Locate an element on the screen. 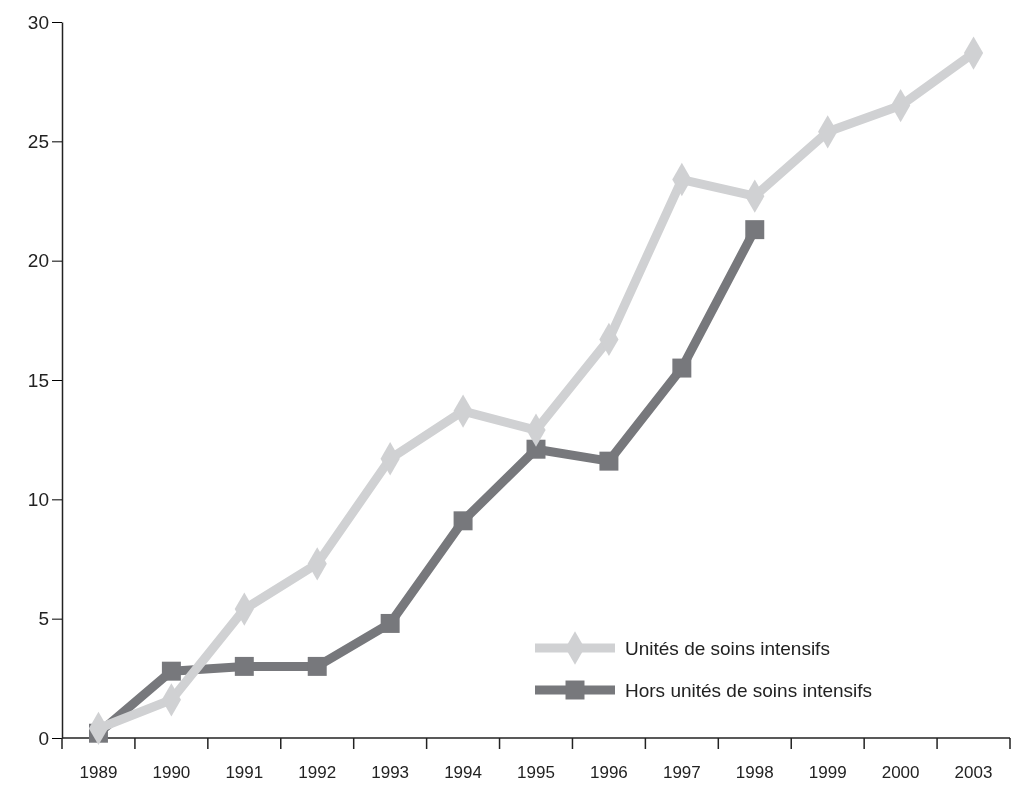  legend-label: Hors unités de soins intensifs is located at coordinates (749, 690).